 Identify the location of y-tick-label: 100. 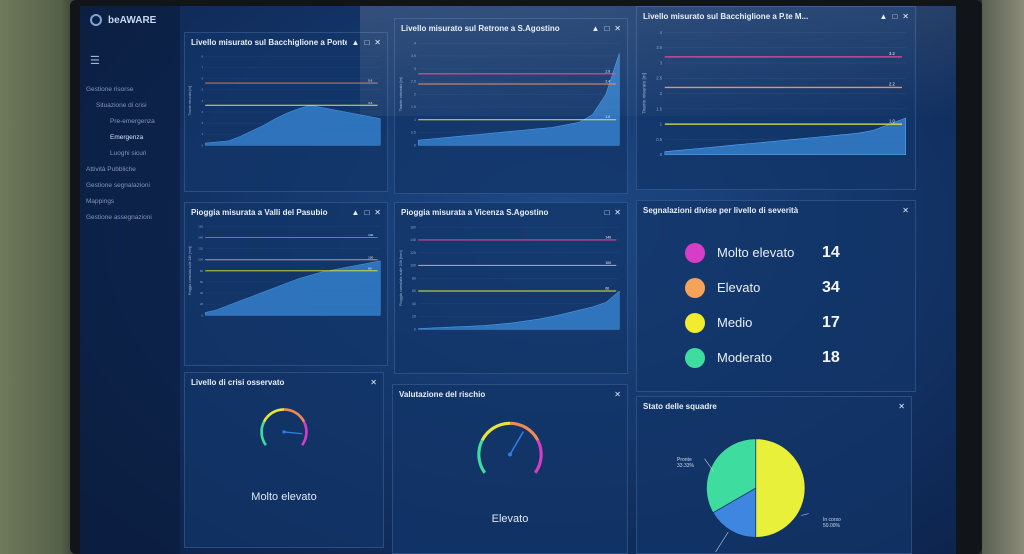
(413, 266).